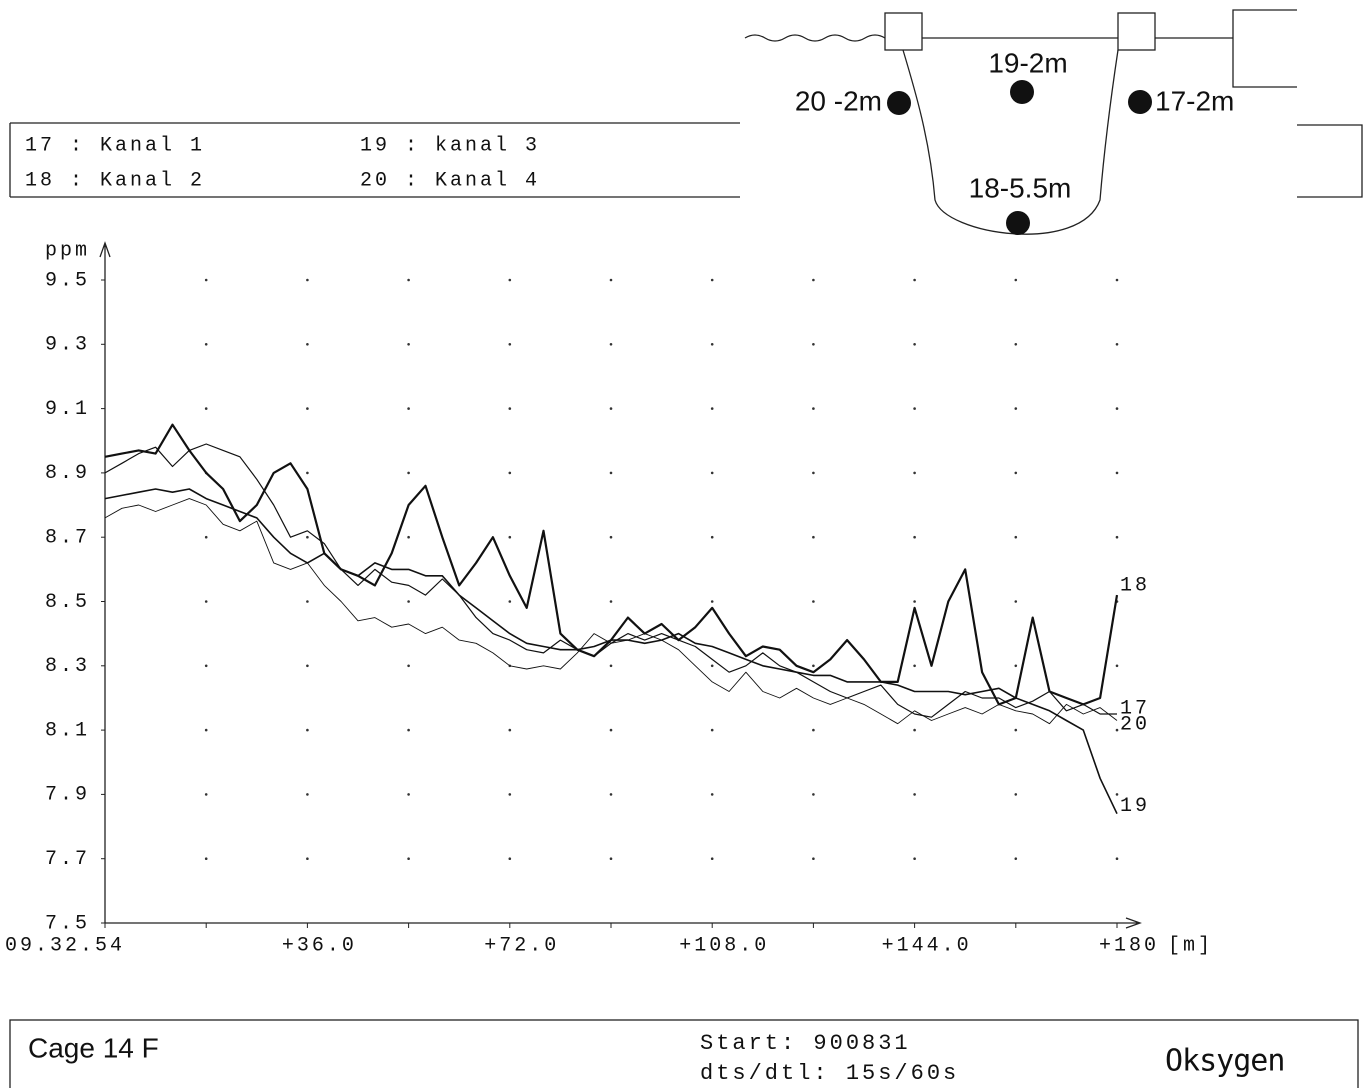 The image size is (1367, 1088). I want to click on x-tick-label: +144.0, so click(927, 945).